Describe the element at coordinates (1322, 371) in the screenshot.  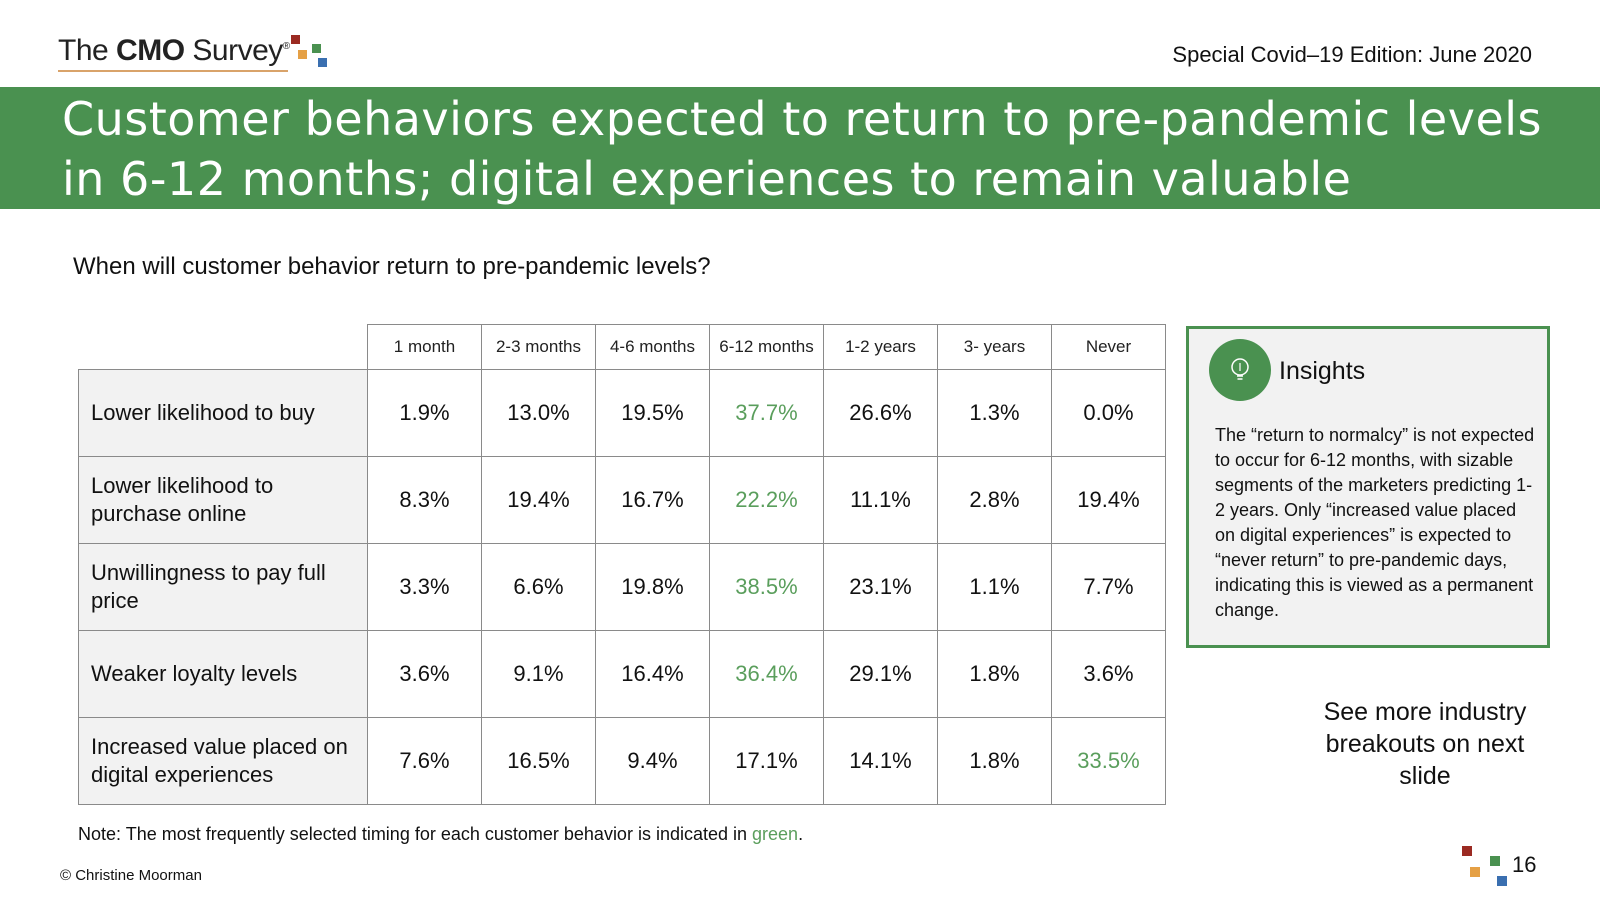
I see `insights-title: Insights` at that location.